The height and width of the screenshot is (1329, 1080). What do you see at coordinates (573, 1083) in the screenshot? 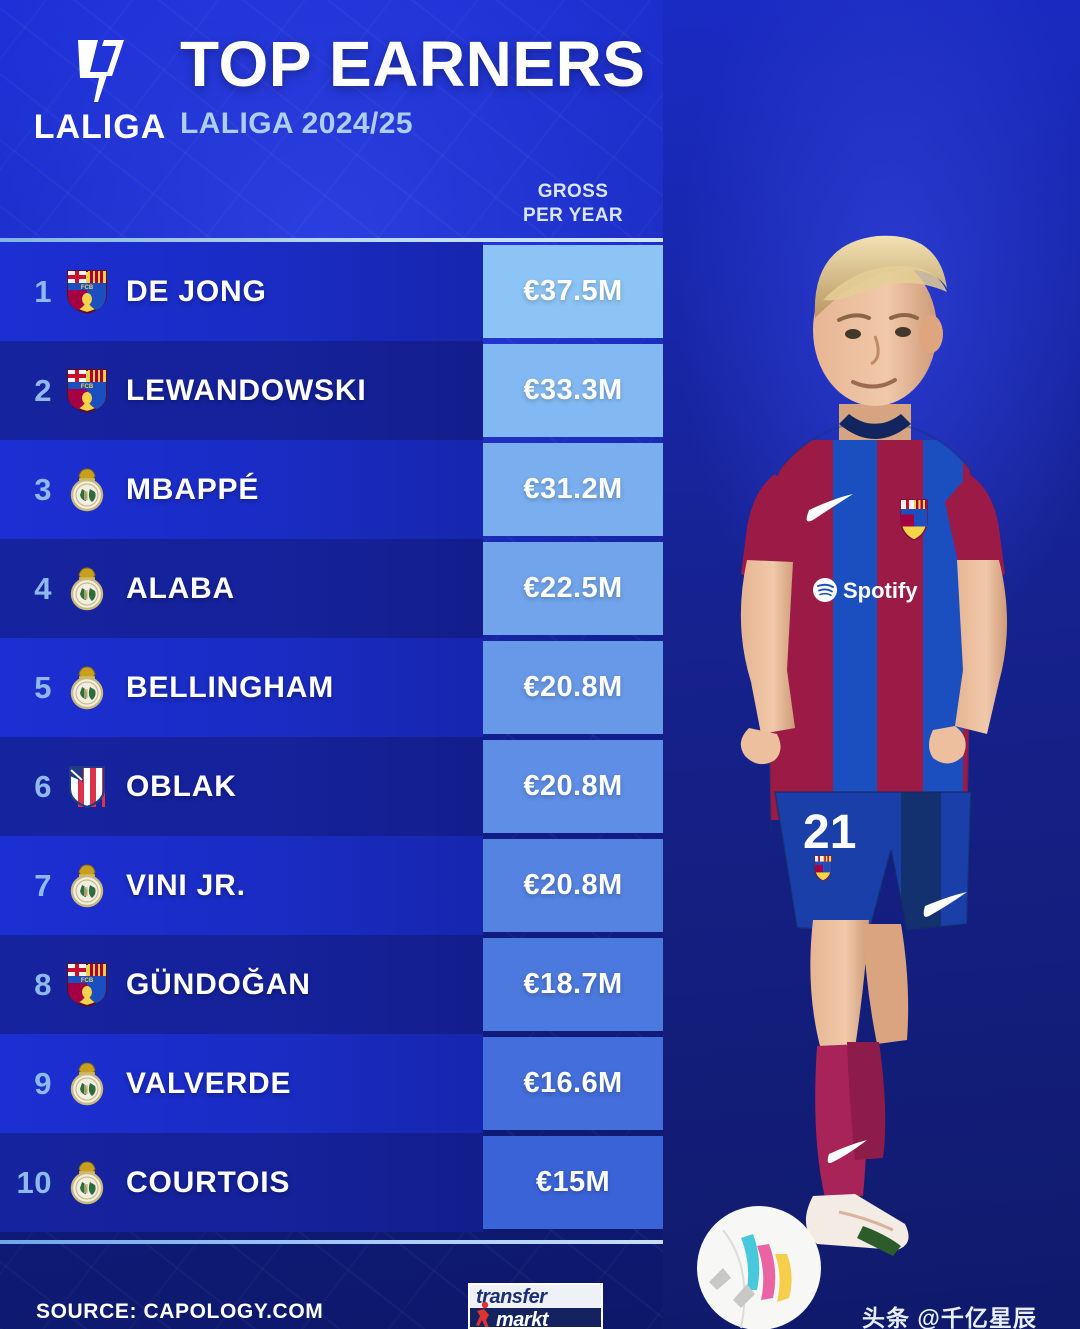
I see `salary-value: €16.6M` at bounding box center [573, 1083].